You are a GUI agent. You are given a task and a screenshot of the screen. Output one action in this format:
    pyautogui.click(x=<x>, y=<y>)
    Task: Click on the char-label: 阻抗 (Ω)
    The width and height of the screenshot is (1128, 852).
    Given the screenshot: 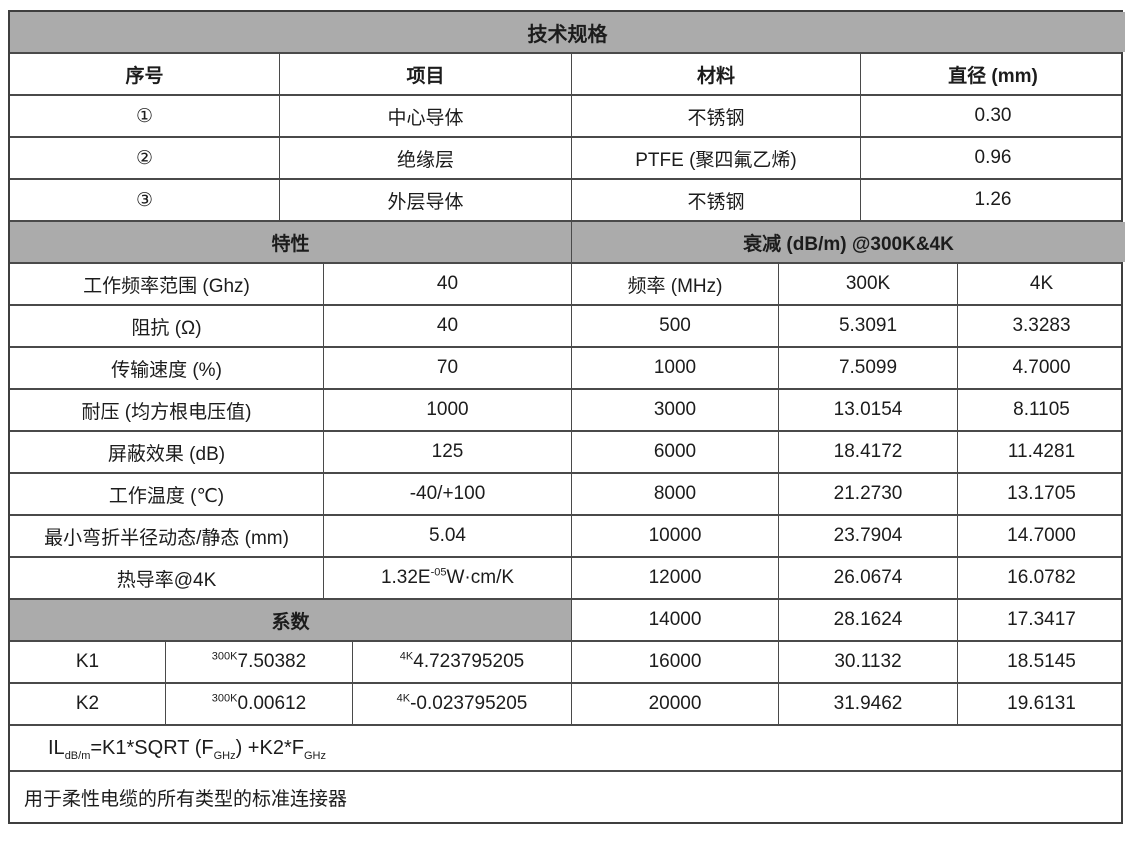 What is the action you would take?
    pyautogui.click(x=167, y=326)
    